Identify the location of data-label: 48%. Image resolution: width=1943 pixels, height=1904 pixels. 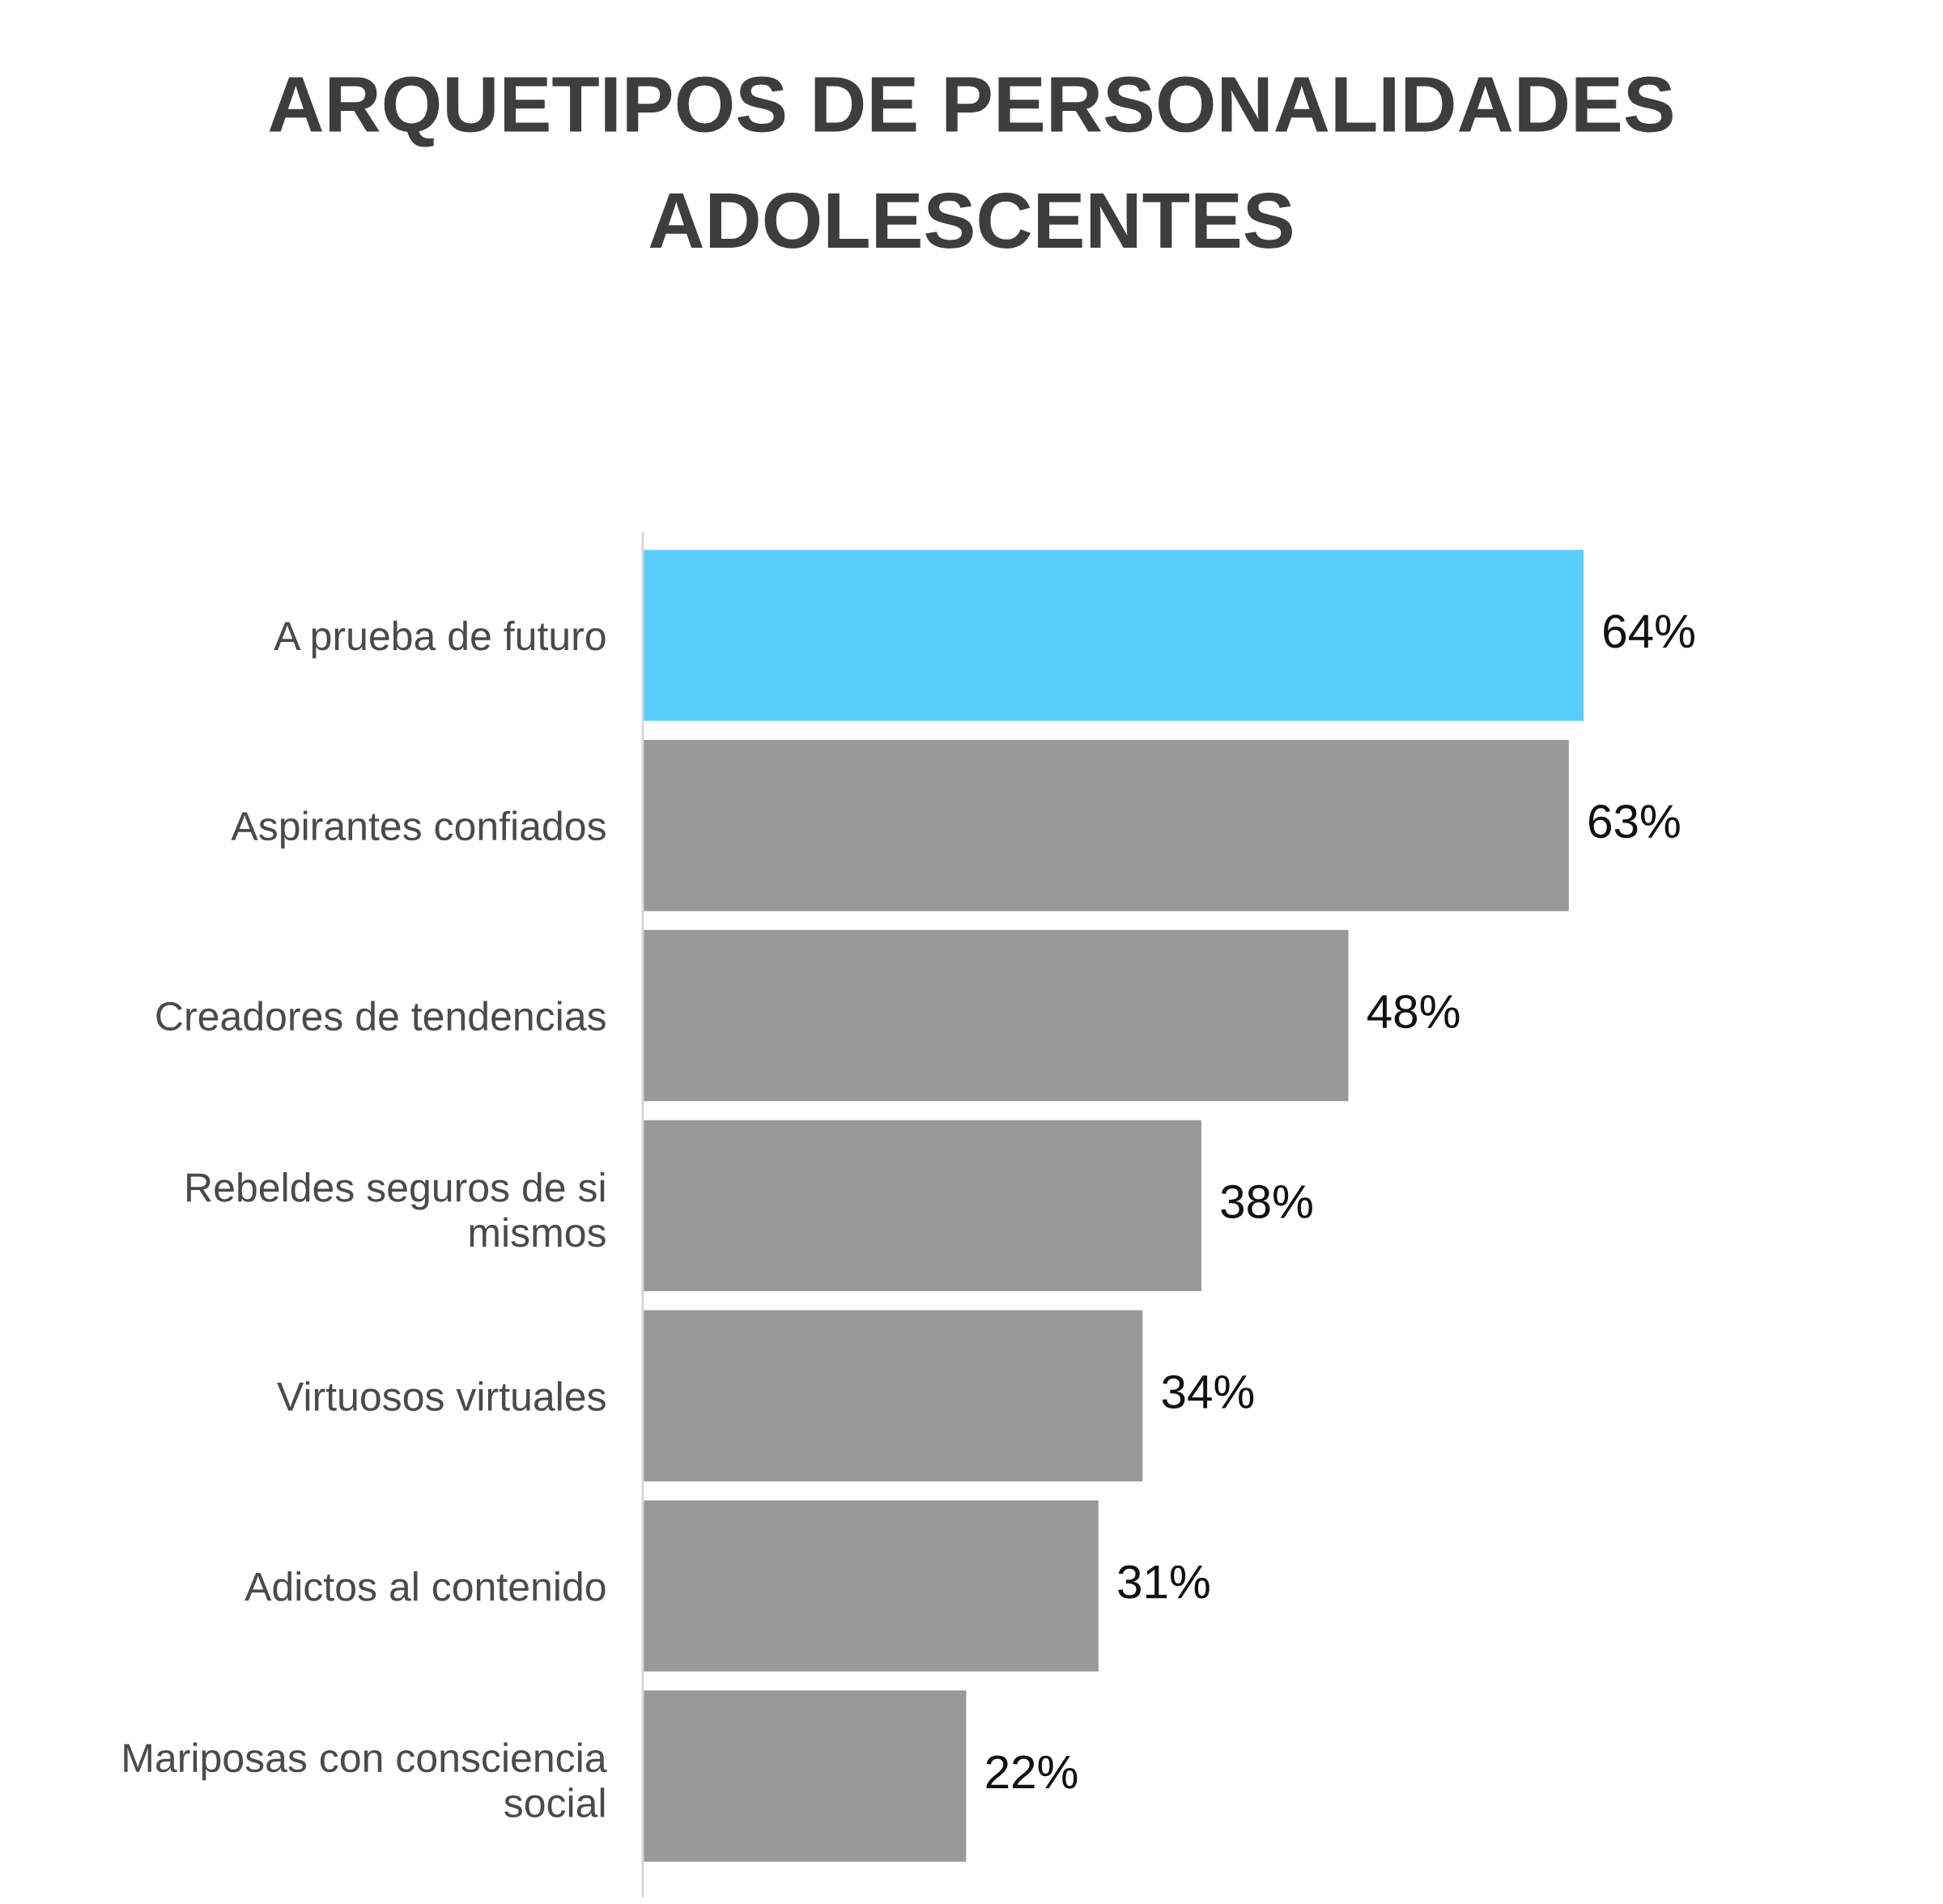
(1413, 1011).